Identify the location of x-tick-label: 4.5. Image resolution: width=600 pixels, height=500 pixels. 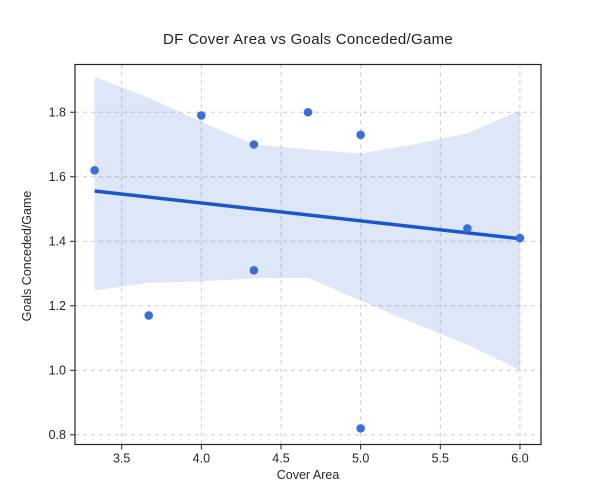
(280, 459).